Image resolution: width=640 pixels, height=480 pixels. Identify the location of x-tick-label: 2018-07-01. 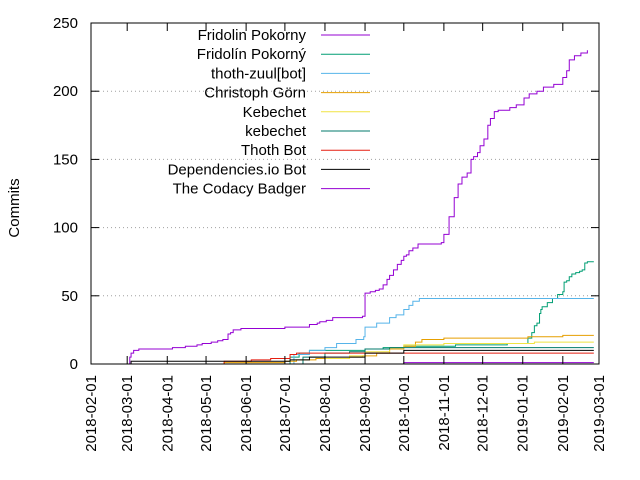
(285, 413).